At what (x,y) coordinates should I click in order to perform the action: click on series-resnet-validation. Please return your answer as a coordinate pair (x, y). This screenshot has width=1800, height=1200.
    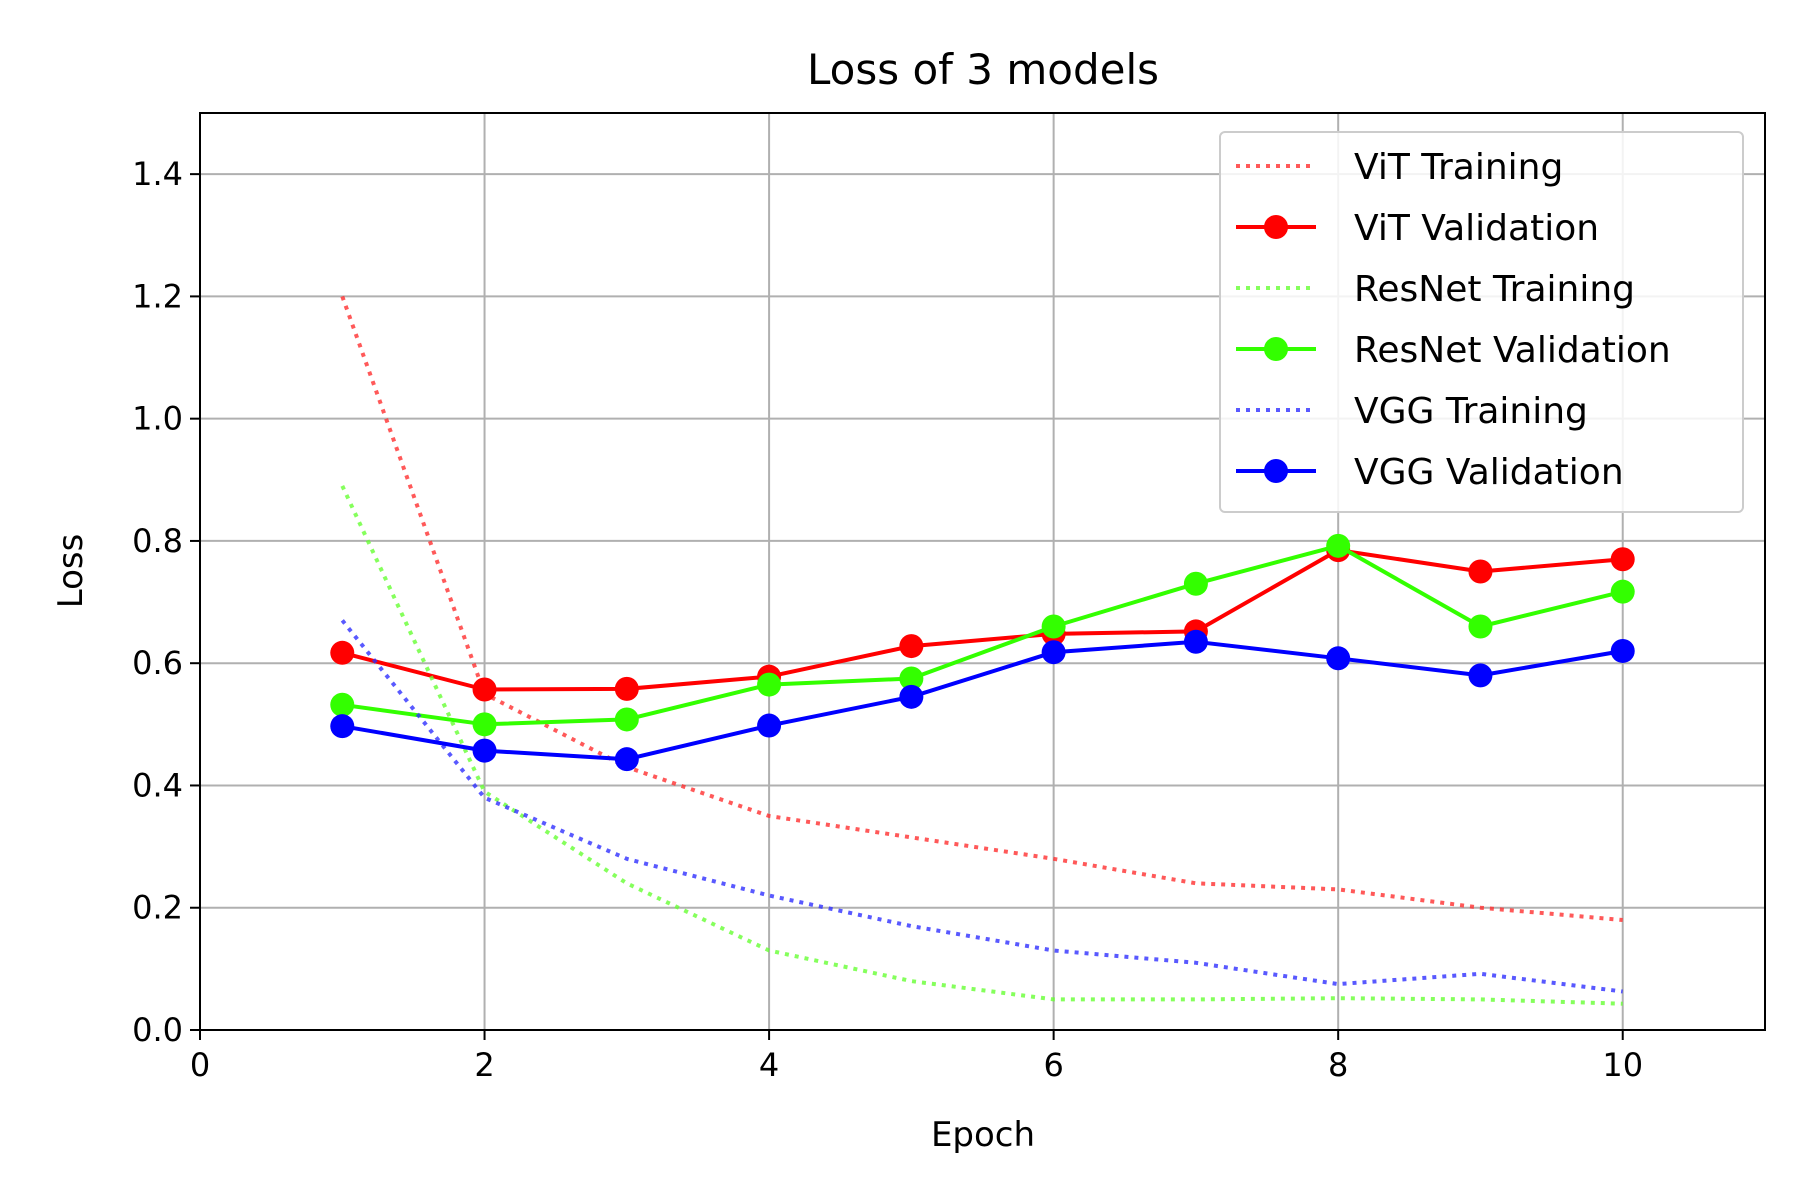
    Looking at the image, I should click on (982, 635).